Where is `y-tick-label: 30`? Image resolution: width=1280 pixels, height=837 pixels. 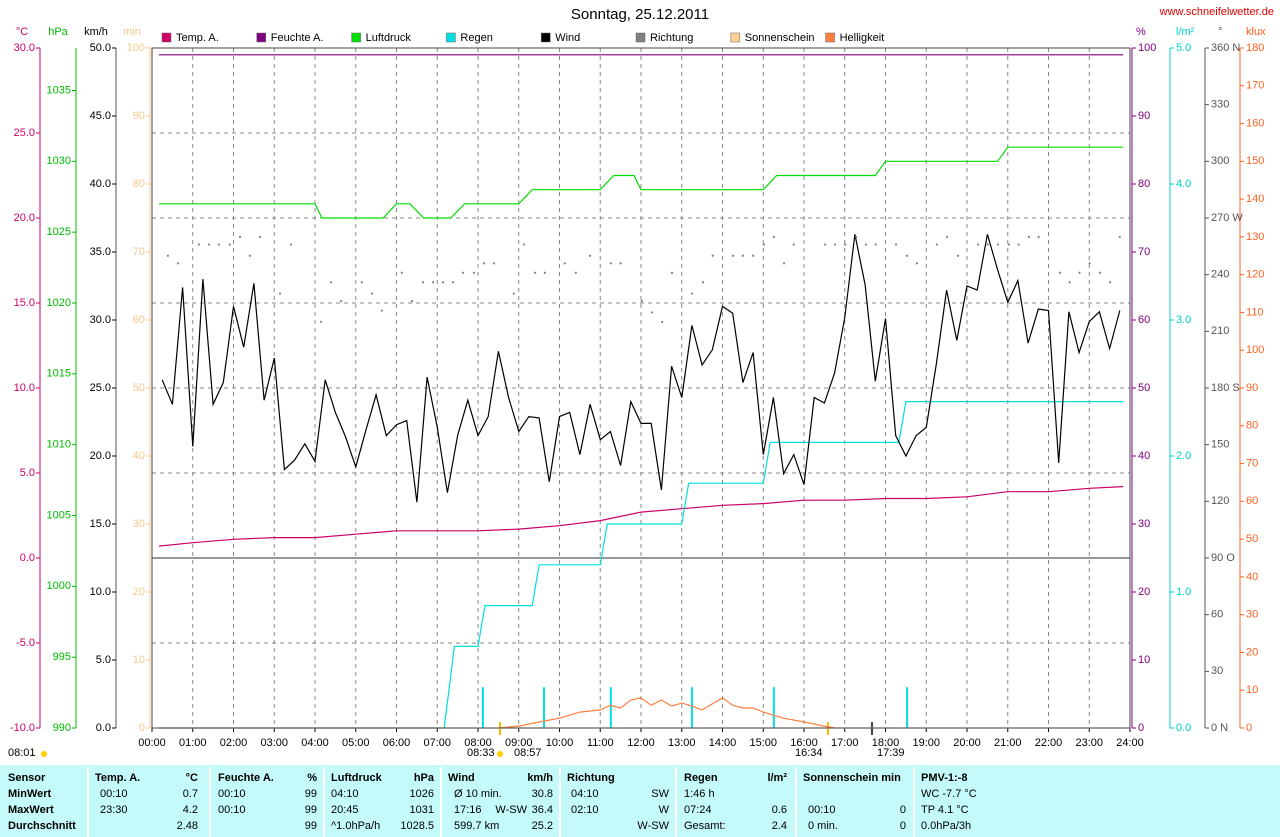
y-tick-label: 30 is located at coordinates (139, 524).